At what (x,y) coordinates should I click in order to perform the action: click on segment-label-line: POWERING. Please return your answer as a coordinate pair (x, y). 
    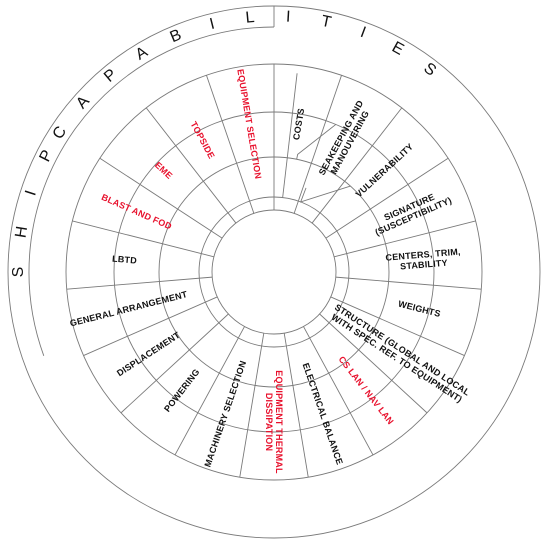
    Looking at the image, I should click on (182, 390).